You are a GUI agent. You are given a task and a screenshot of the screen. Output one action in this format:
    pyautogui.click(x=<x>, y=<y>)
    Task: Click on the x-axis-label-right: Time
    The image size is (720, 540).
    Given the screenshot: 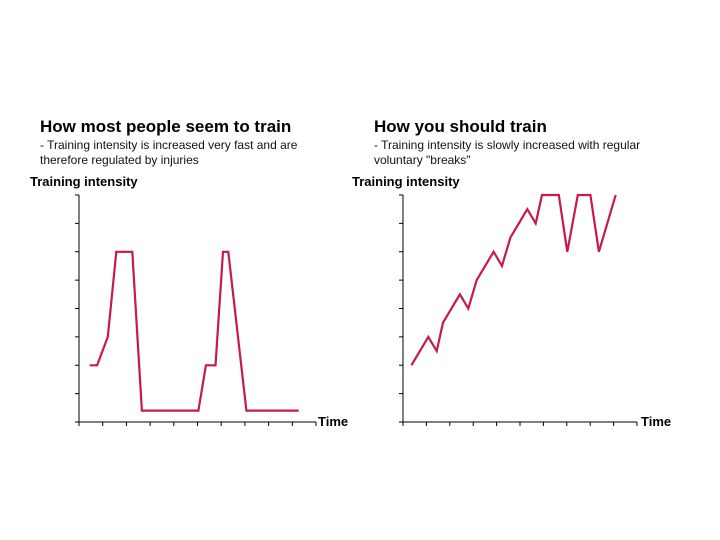 What is the action you would take?
    pyautogui.click(x=656, y=421)
    